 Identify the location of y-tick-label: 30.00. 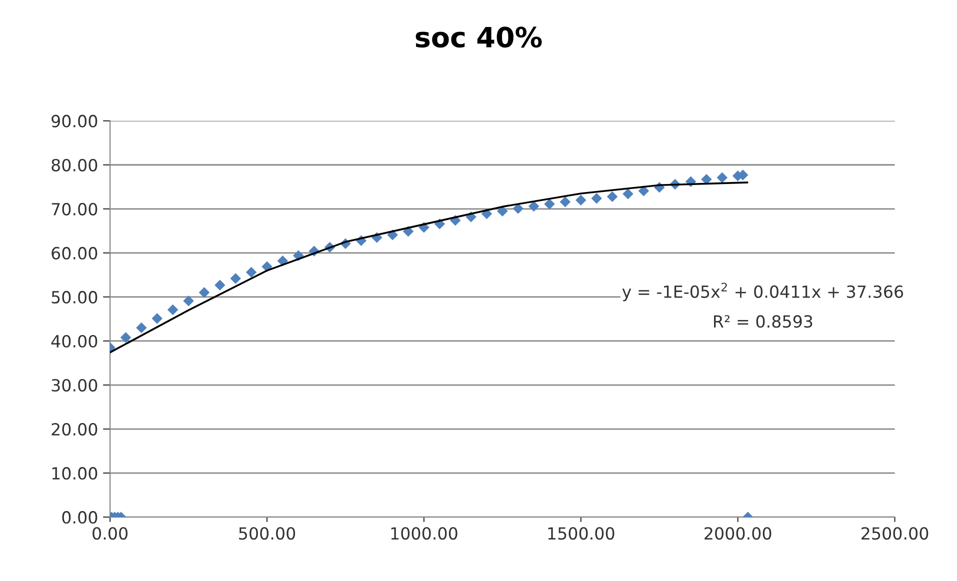
(75, 385).